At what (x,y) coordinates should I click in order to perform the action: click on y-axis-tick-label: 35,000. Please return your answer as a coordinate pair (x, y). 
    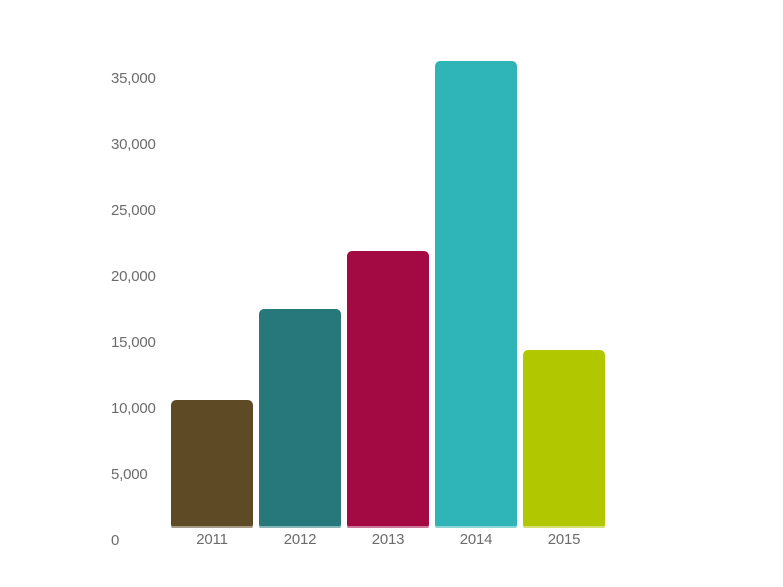
    Looking at the image, I should click on (133, 78).